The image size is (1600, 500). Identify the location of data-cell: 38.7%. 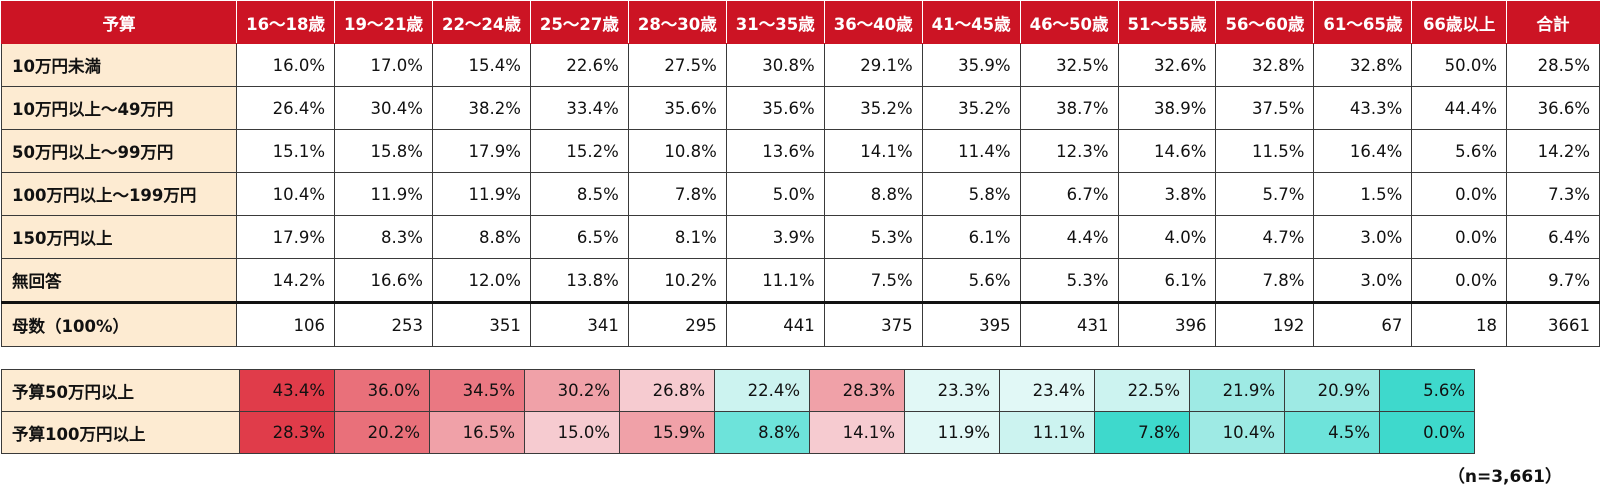
(1069, 108).